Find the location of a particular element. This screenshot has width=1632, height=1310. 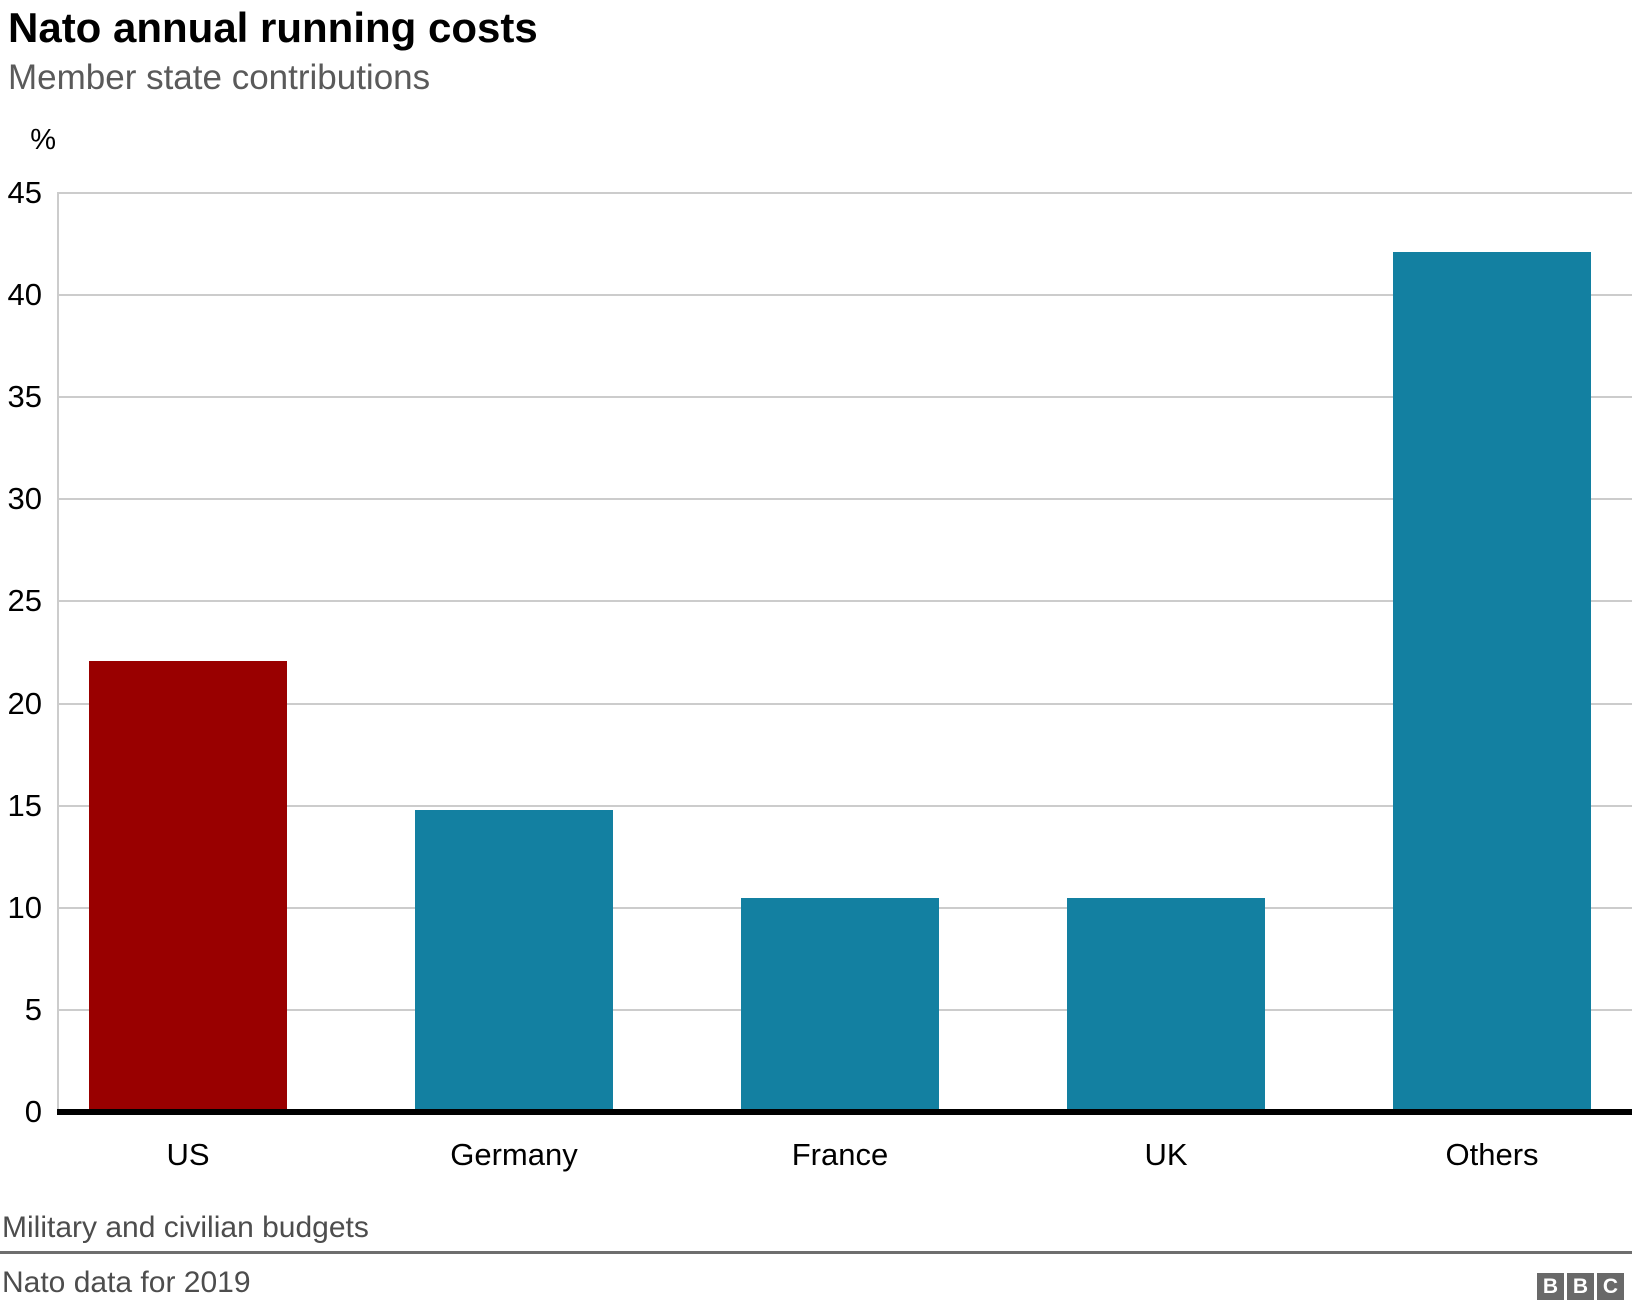

x-axis-label-germany: Germany is located at coordinates (514, 1154).